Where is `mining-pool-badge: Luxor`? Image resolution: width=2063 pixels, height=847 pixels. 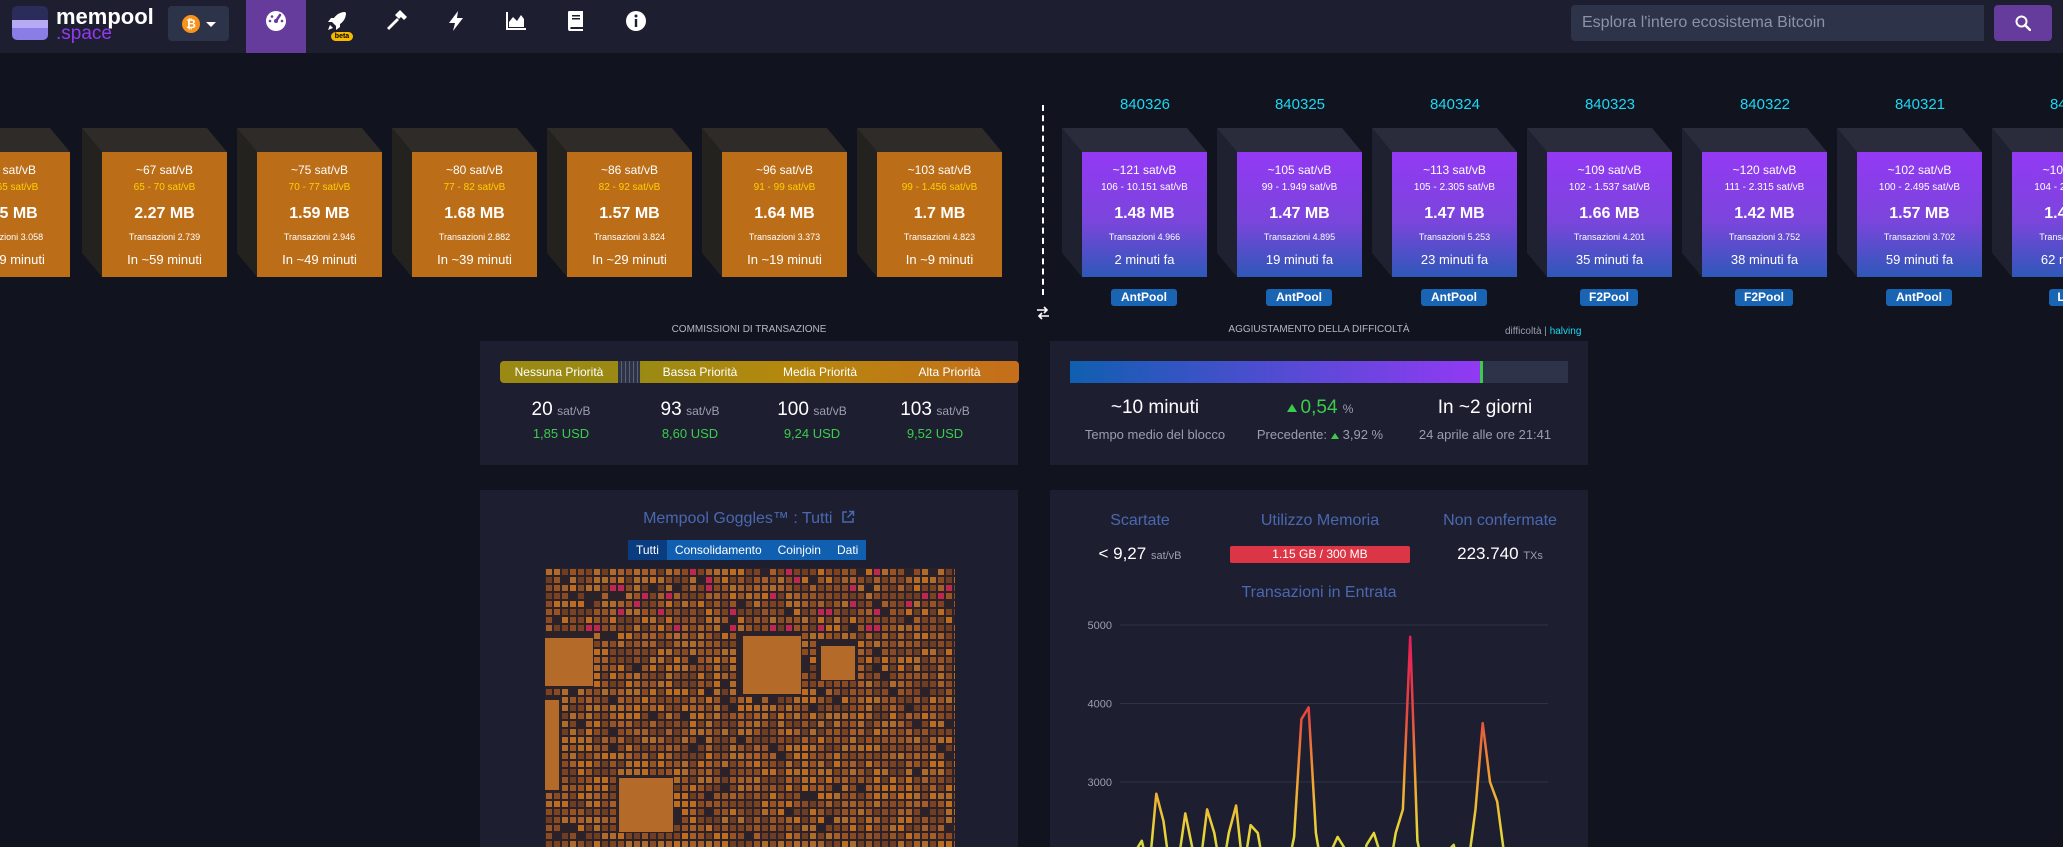 mining-pool-badge: Luxor is located at coordinates (2056, 297).